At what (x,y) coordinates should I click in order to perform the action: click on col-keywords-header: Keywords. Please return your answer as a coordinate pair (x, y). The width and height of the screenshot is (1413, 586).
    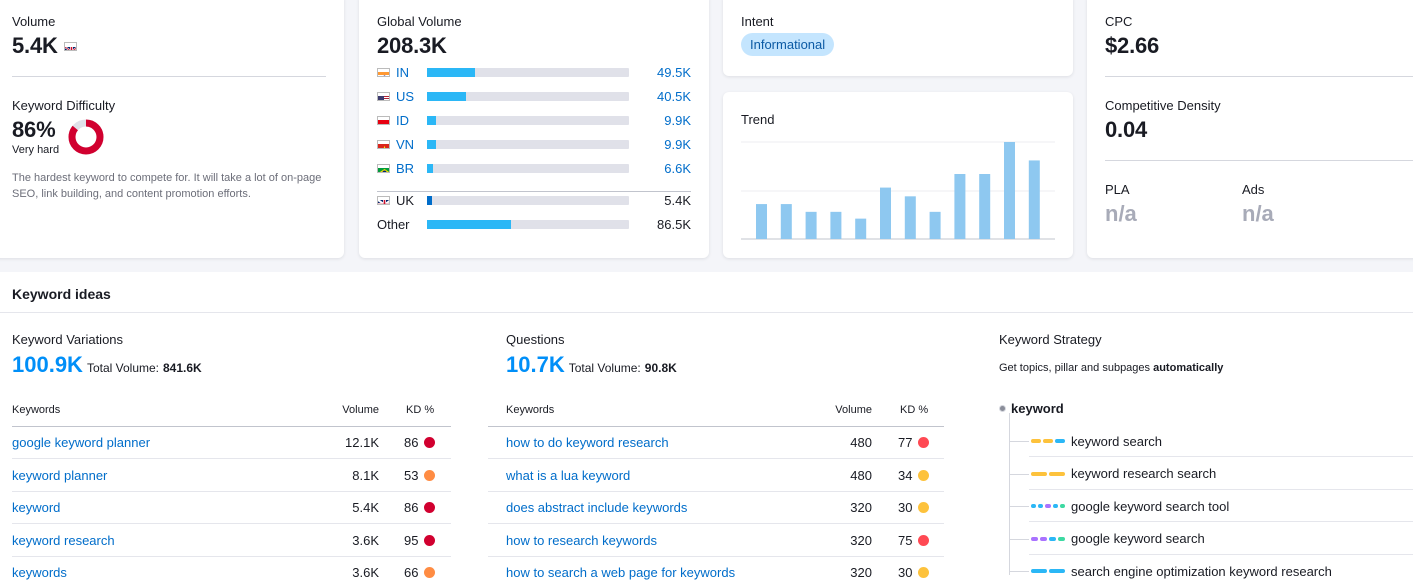
    Looking at the image, I should click on (530, 410).